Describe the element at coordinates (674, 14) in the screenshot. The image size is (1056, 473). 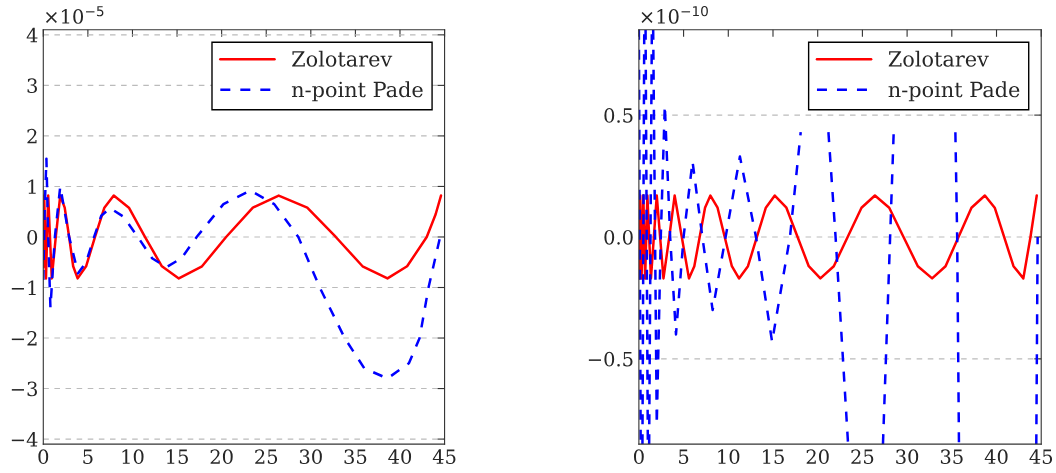
I see `text: ×10$^{−10}$` at that location.